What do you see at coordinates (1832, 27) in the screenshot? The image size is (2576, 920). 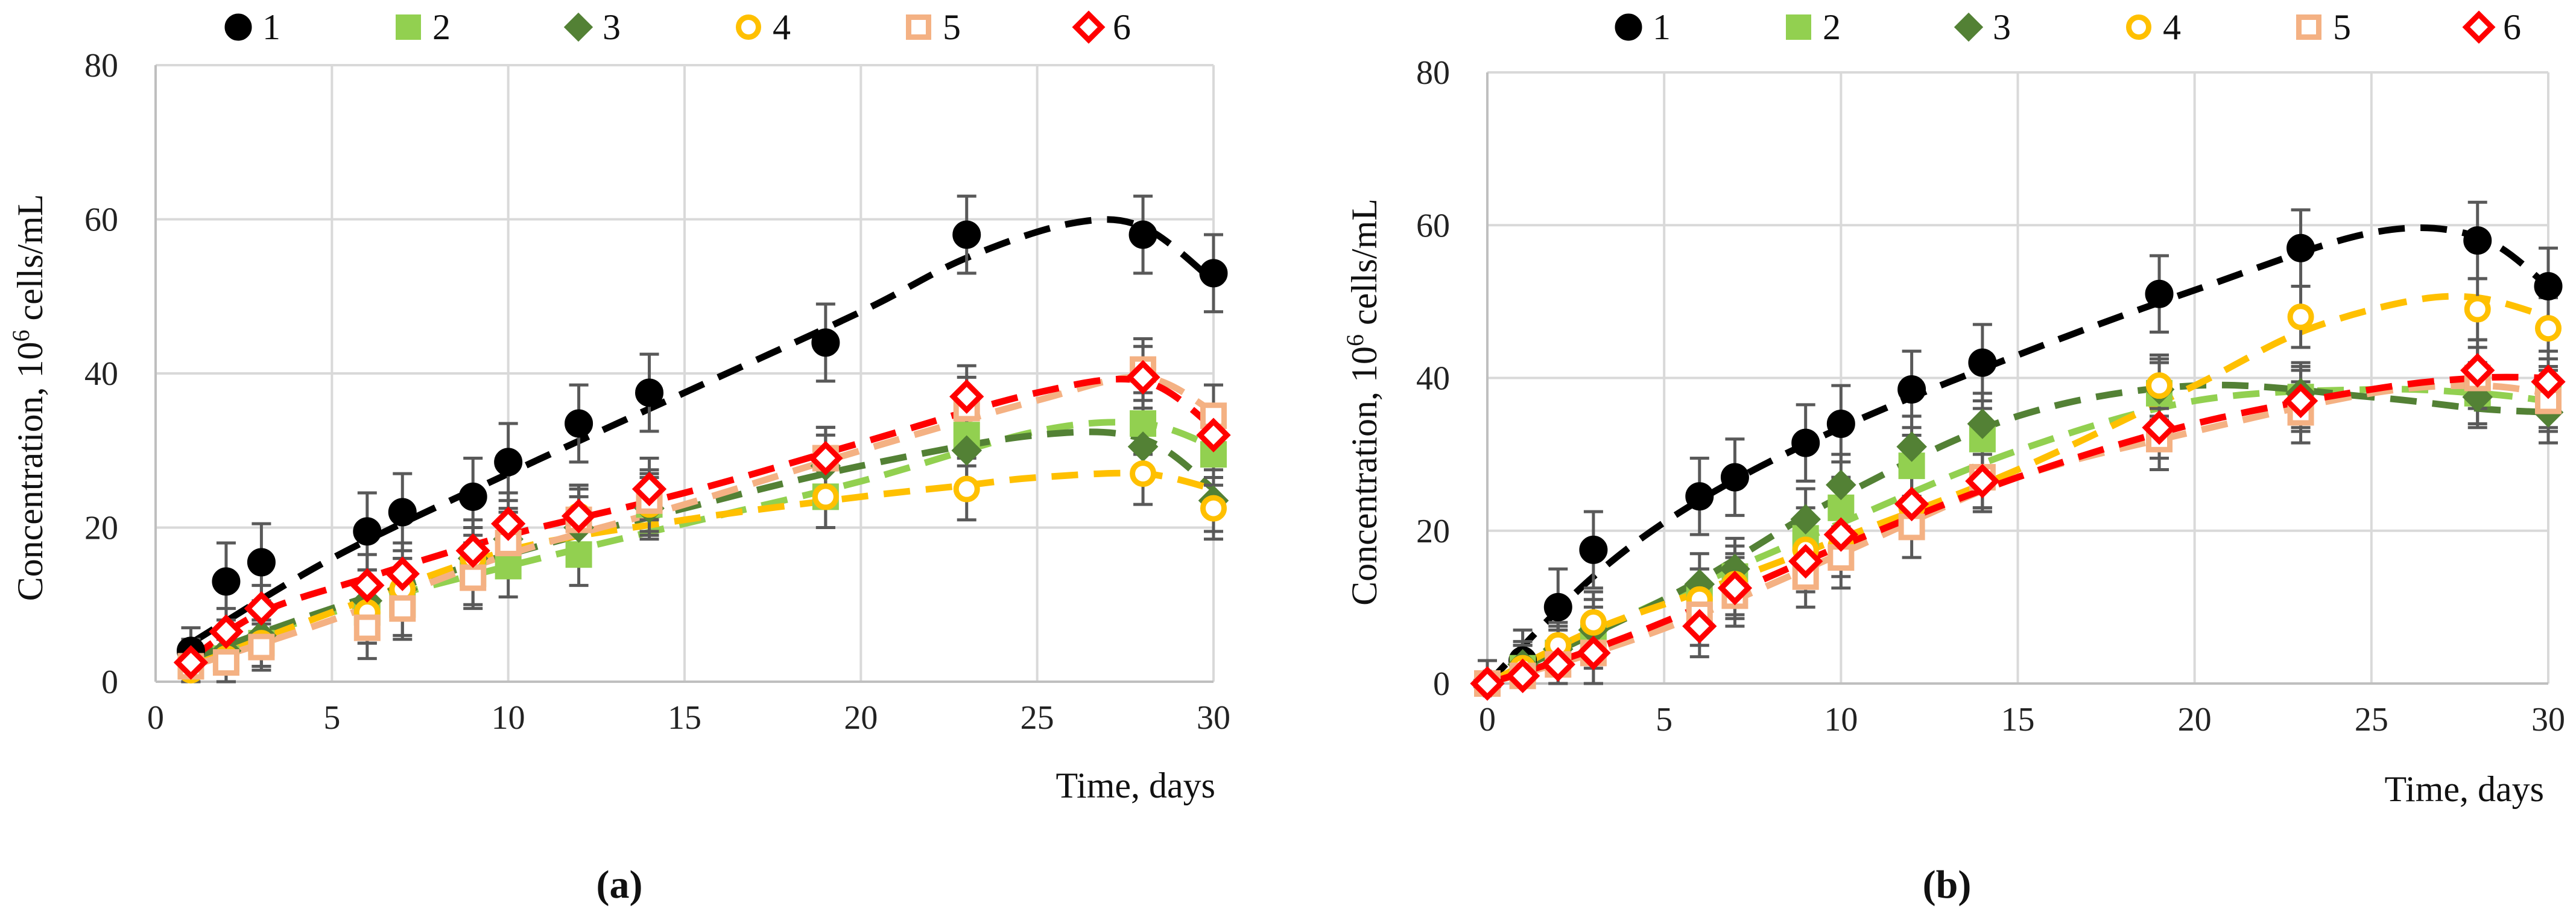 I see `legend-label-series-2: 2` at bounding box center [1832, 27].